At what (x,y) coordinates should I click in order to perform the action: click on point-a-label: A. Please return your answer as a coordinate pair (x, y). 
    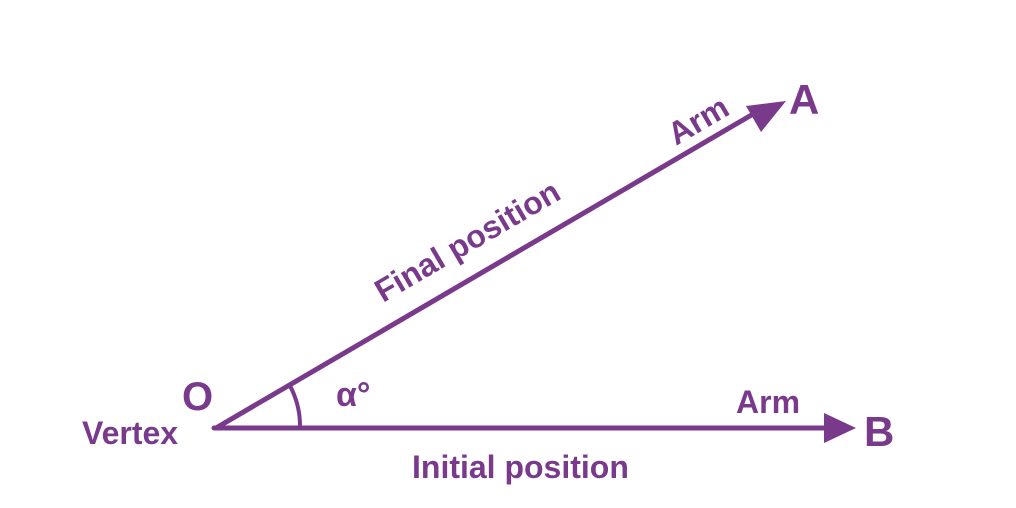
    Looking at the image, I should click on (804, 99).